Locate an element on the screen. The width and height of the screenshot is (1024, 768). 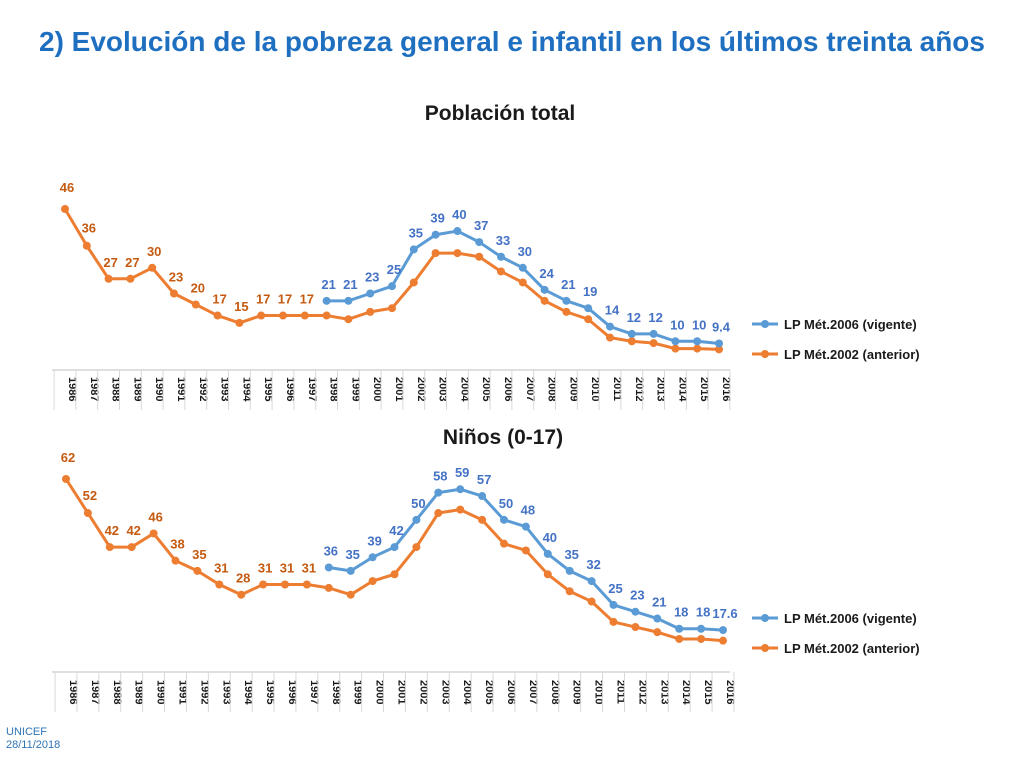
data-label-vigente: 57 is located at coordinates (484, 479).